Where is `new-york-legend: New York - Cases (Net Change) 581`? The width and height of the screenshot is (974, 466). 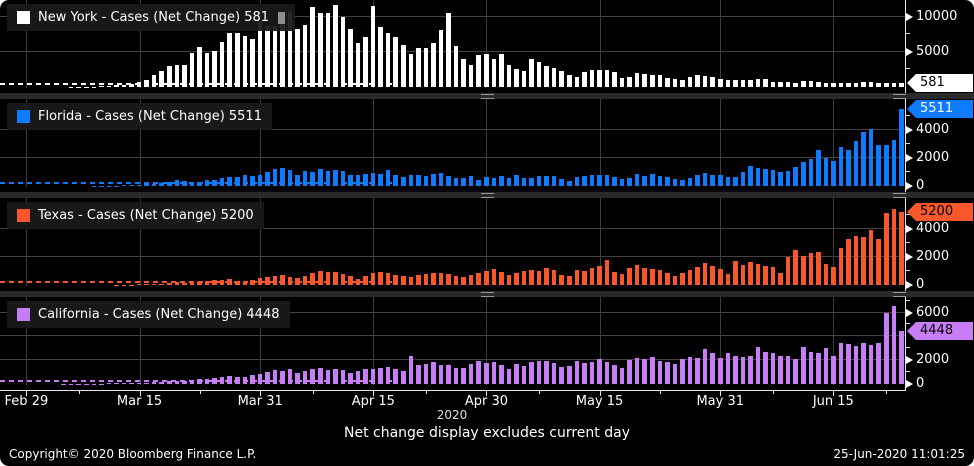 new-york-legend: New York - Cases (Net Change) 581 is located at coordinates (151, 17).